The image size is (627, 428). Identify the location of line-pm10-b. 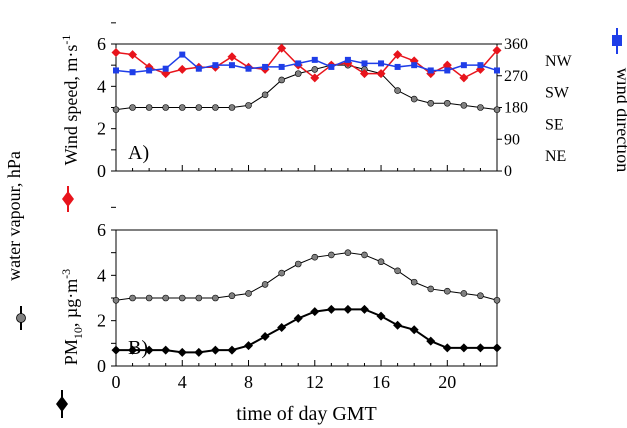
(306, 331).